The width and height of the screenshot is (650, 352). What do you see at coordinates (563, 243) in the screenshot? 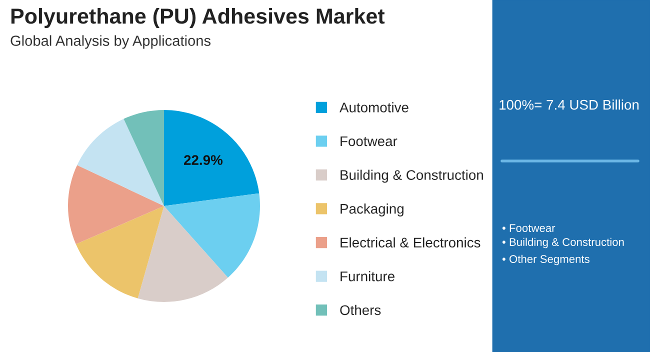
I see `text: • Building & Construction` at bounding box center [563, 243].